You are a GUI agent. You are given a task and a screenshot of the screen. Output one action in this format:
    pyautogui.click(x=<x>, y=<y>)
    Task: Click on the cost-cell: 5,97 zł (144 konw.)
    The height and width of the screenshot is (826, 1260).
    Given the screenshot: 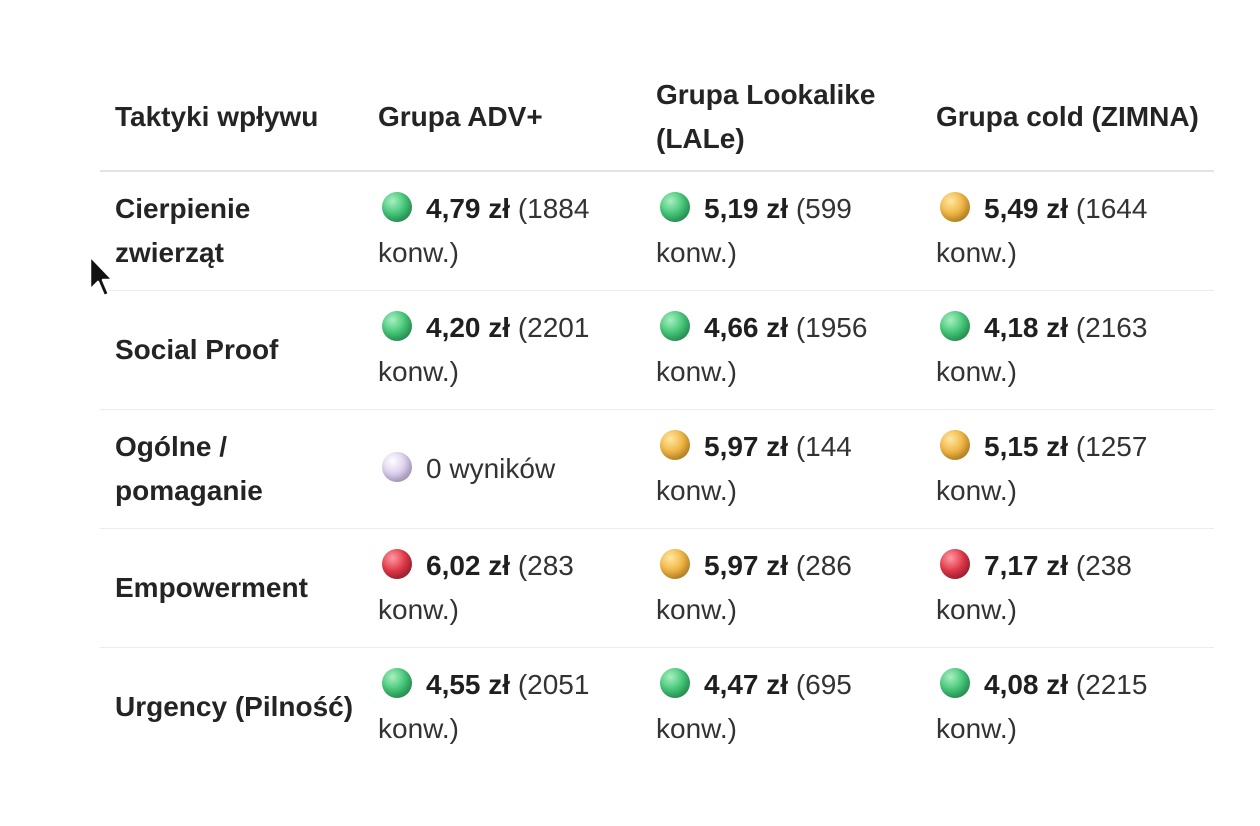 What is the action you would take?
    pyautogui.click(x=796, y=469)
    